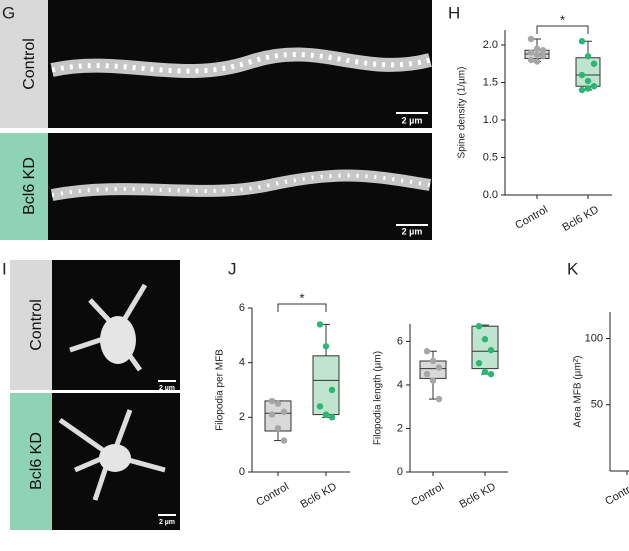 The width and height of the screenshot is (629, 551). I want to click on panel-letter: K, so click(573, 268).